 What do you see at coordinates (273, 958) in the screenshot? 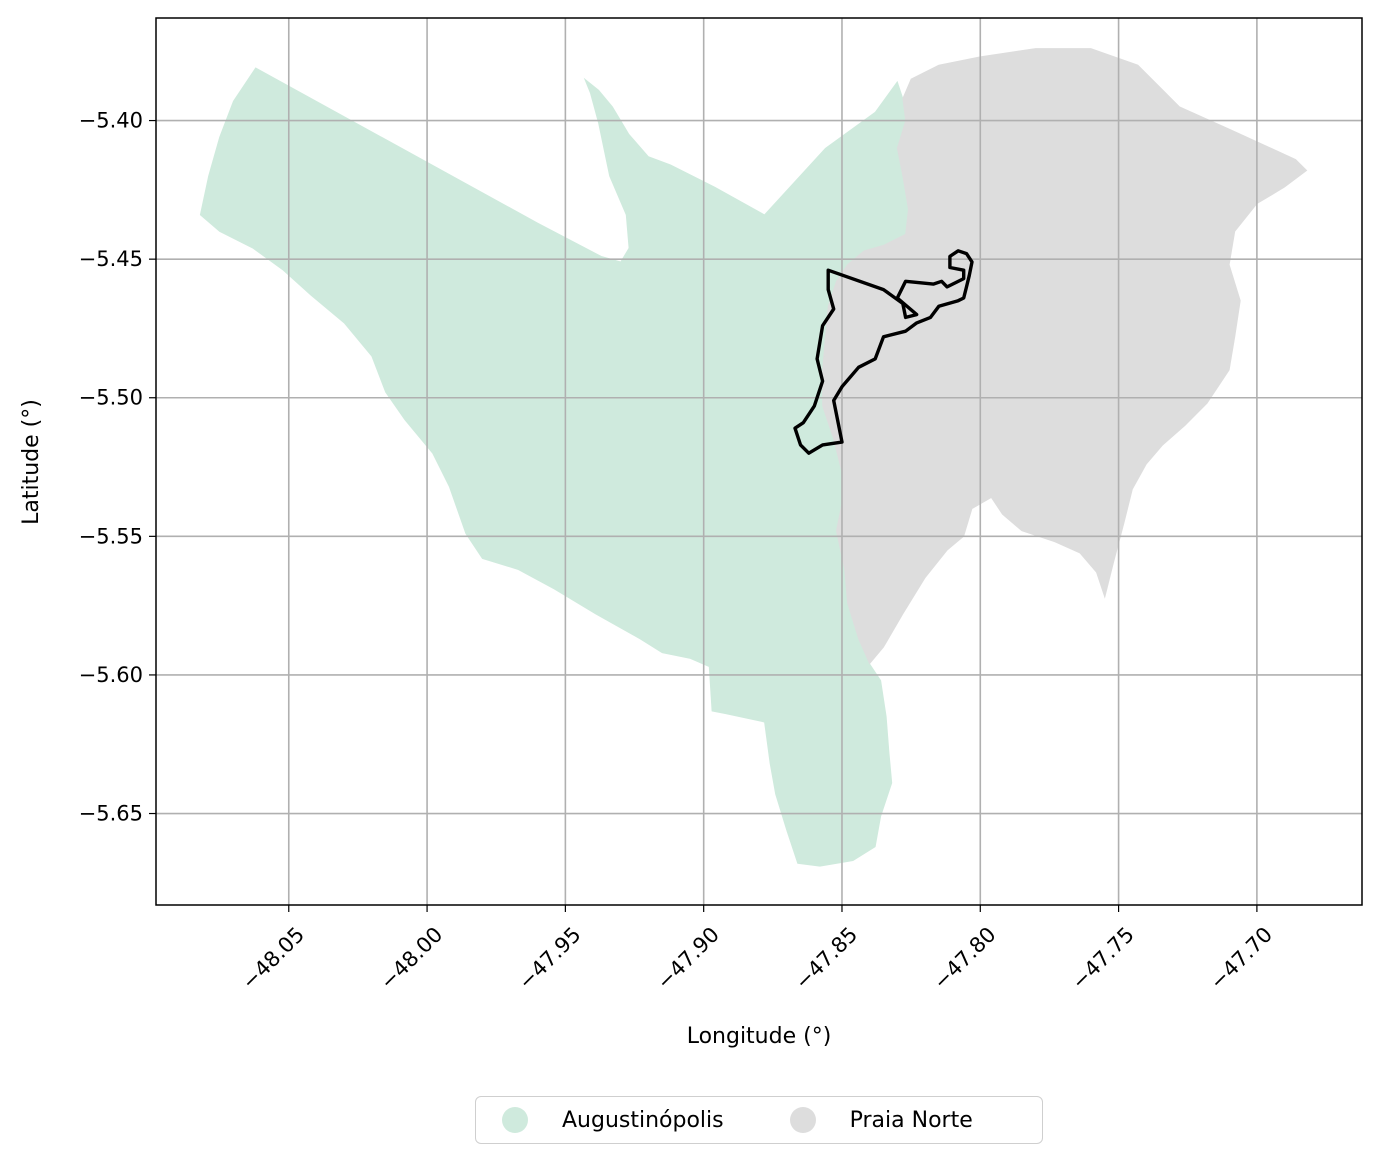
I see `x-tick-label: −48.05` at bounding box center [273, 958].